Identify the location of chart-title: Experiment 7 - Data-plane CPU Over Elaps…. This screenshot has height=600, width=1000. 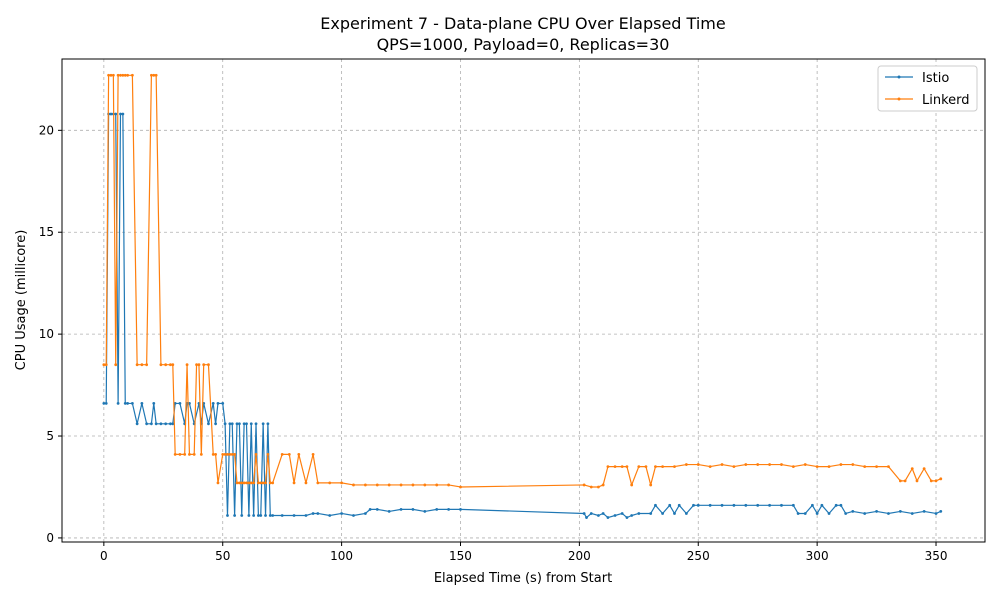
(522, 23).